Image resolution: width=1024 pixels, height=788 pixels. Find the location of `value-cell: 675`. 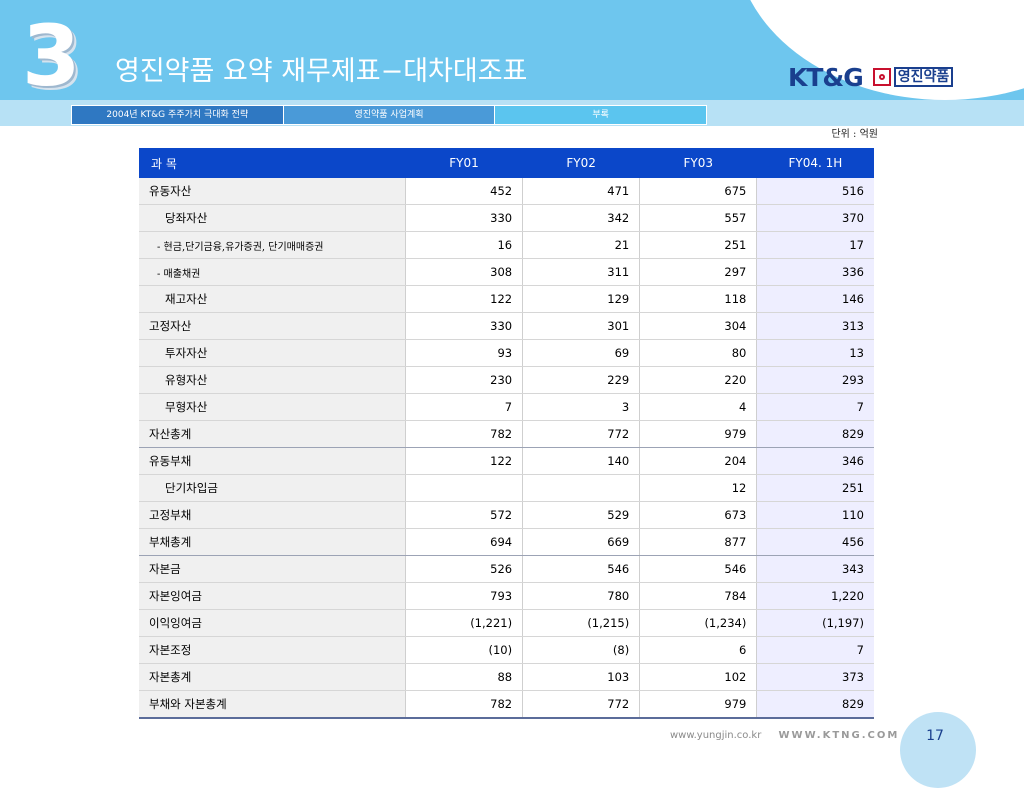

value-cell: 675 is located at coordinates (698, 191).